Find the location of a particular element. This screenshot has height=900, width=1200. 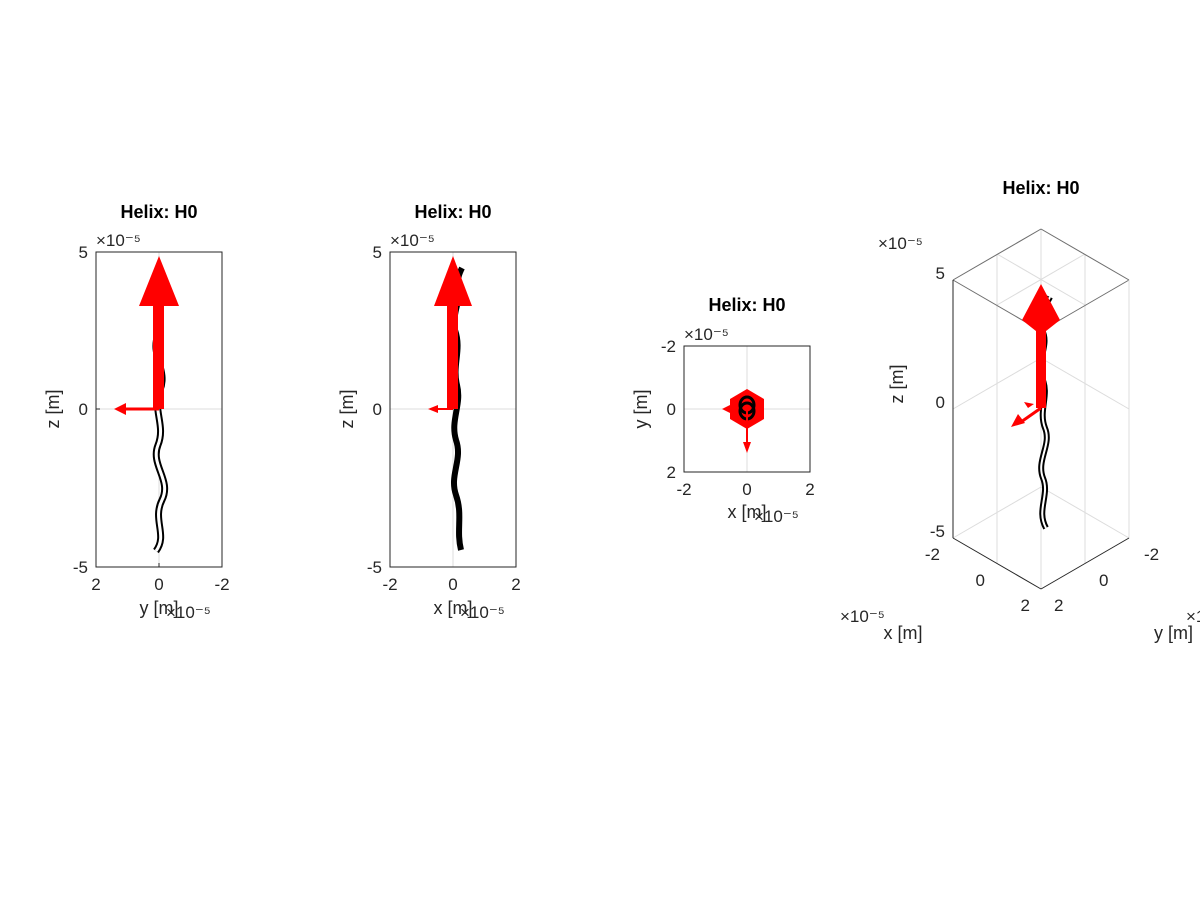

panel-xy-arrow-head-x is located at coordinates (726, 409).